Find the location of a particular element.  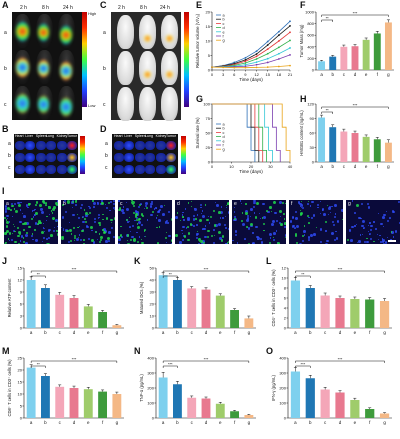

y-tick-label: 400 is located at coordinates (282, 358).